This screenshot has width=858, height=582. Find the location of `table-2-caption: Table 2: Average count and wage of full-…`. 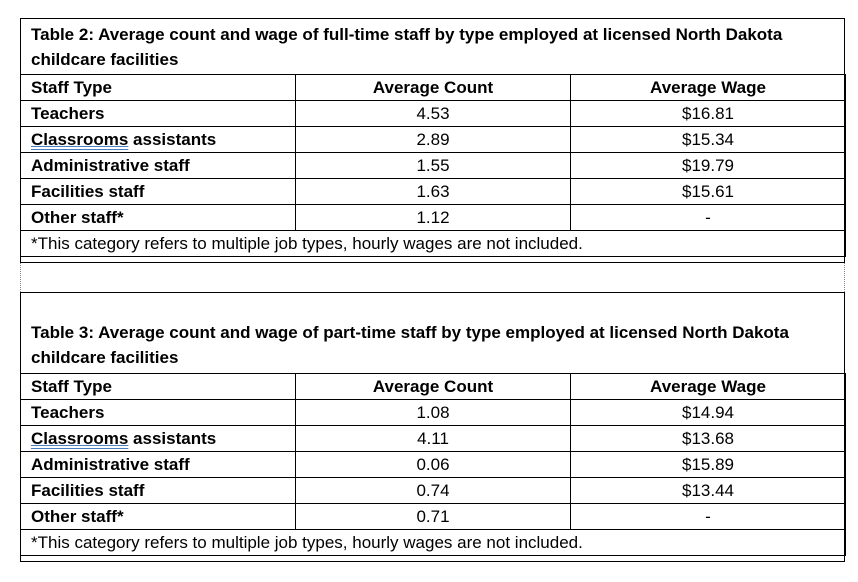

table-2-caption: Table 2: Average count and wage of full-… is located at coordinates (407, 47).